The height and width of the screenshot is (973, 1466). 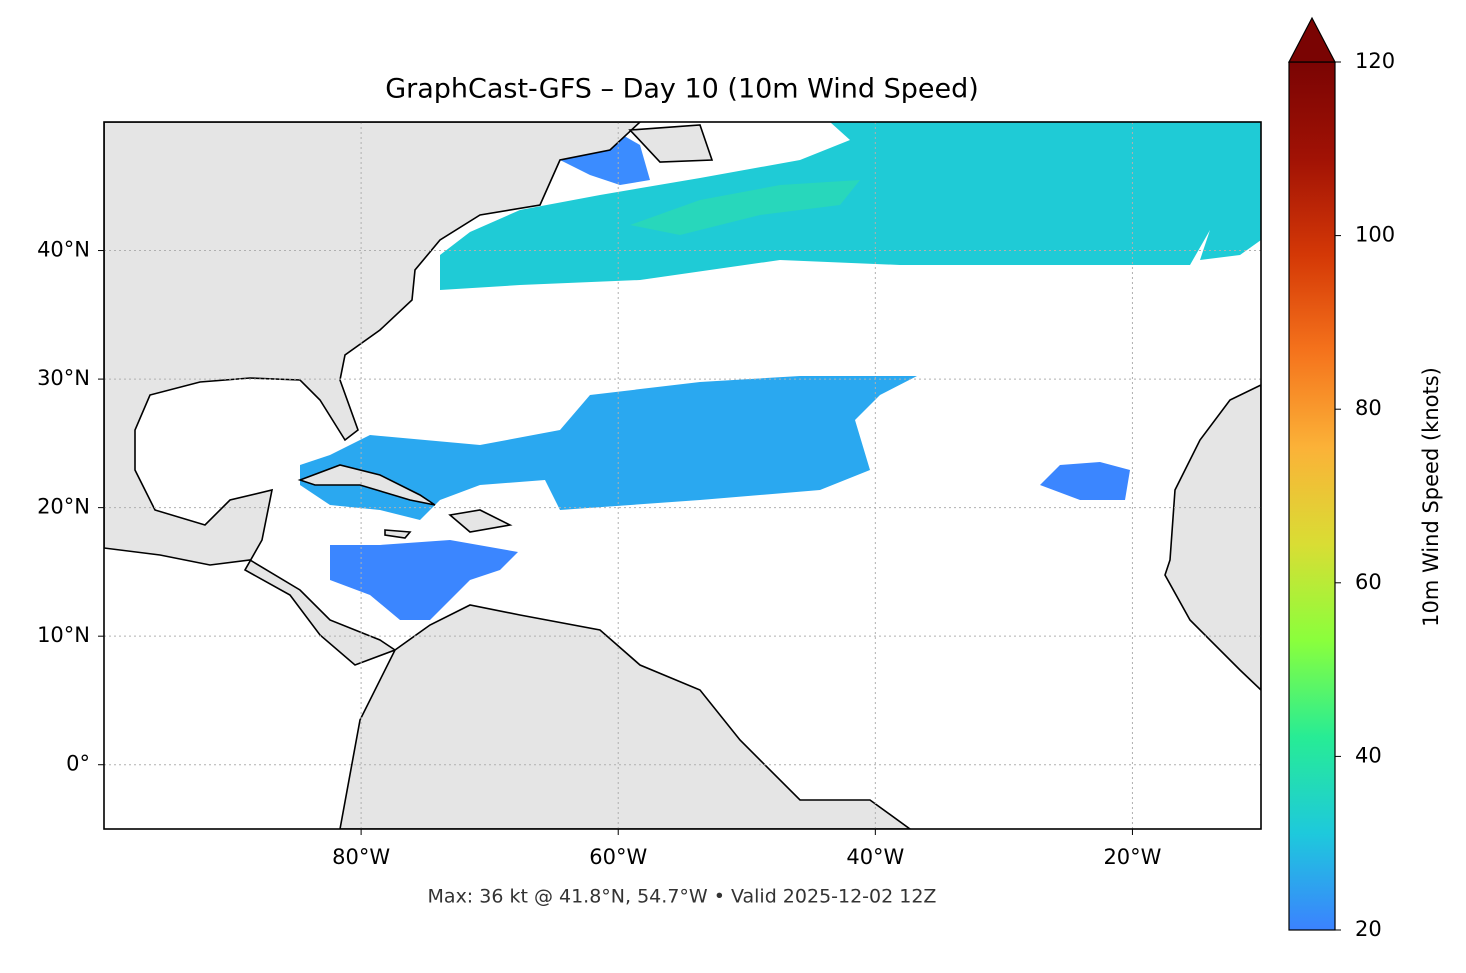 What do you see at coordinates (1368, 929) in the screenshot?
I see `colorbar-tick-label: 20` at bounding box center [1368, 929].